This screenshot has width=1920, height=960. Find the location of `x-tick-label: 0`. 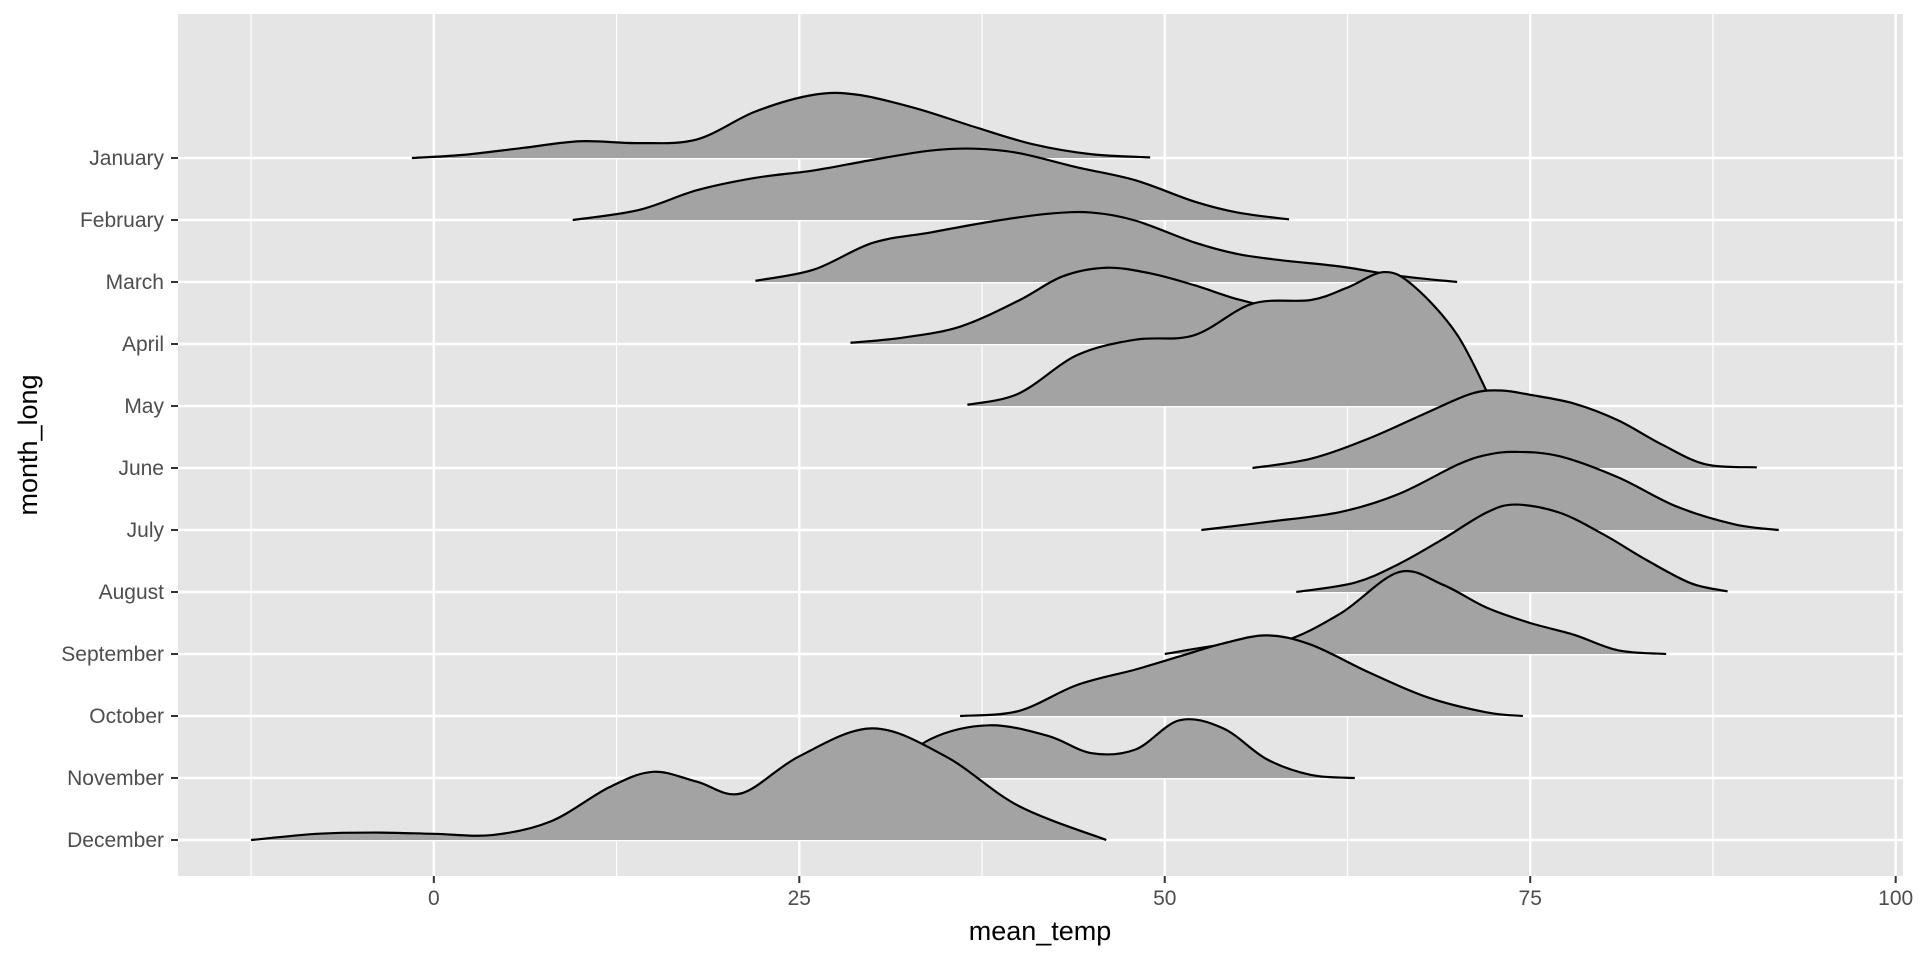

x-tick-label: 0 is located at coordinates (434, 898).